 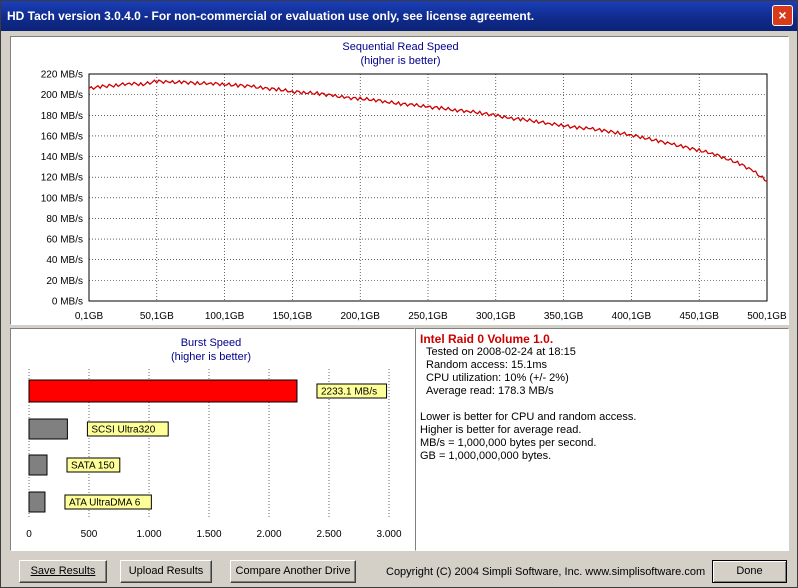 What do you see at coordinates (67, 302) in the screenshot?
I see `y-tick-label: 0 MB/s` at bounding box center [67, 302].